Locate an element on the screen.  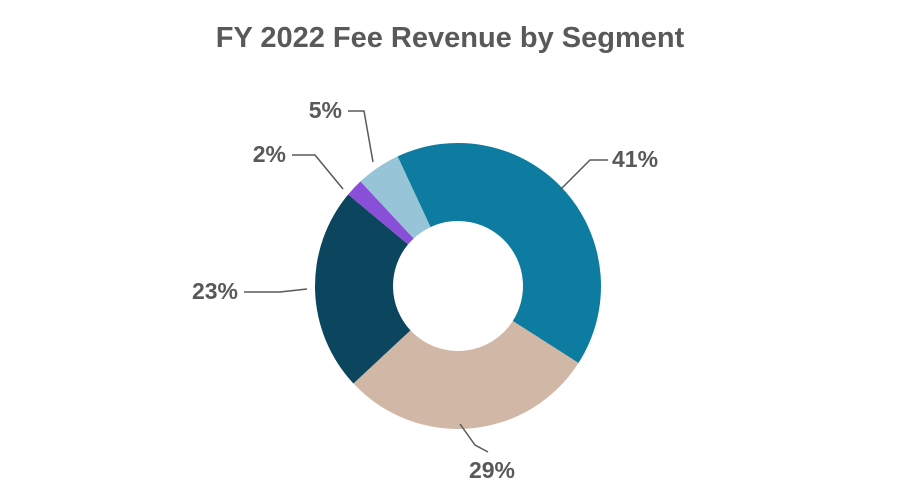
donut-slice-2pct is located at coordinates (381, 213).